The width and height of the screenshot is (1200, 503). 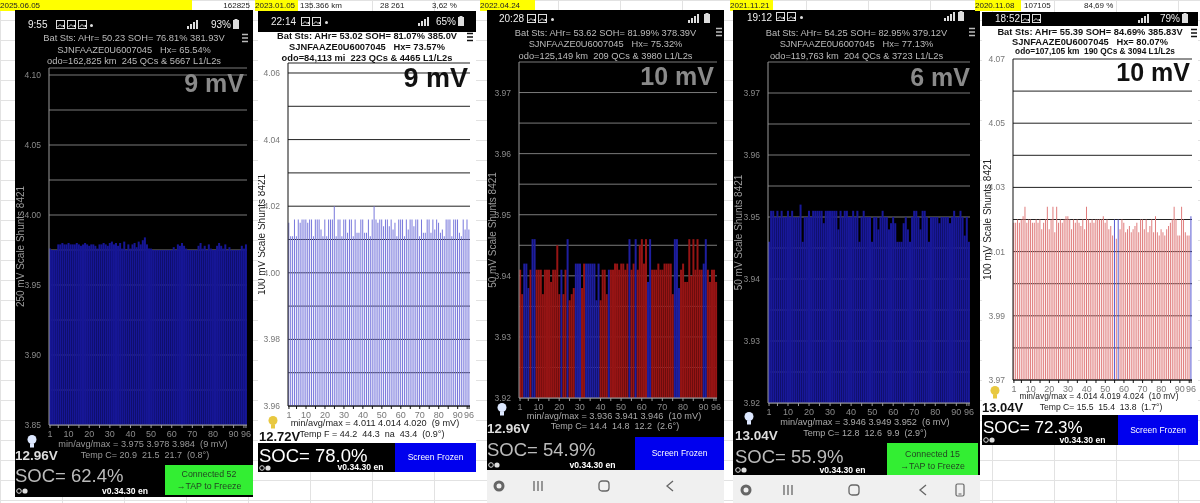 What do you see at coordinates (280, 436) in the screenshot?
I see `text: 12.72V` at bounding box center [280, 436].